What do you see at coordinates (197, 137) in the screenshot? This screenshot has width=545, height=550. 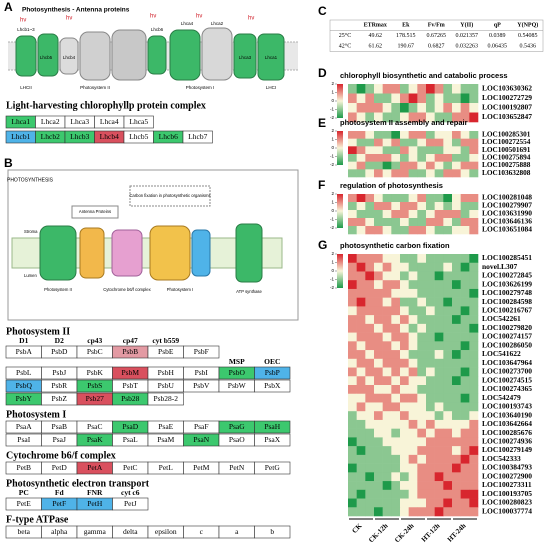 I see `gene-cell` at bounding box center [197, 137].